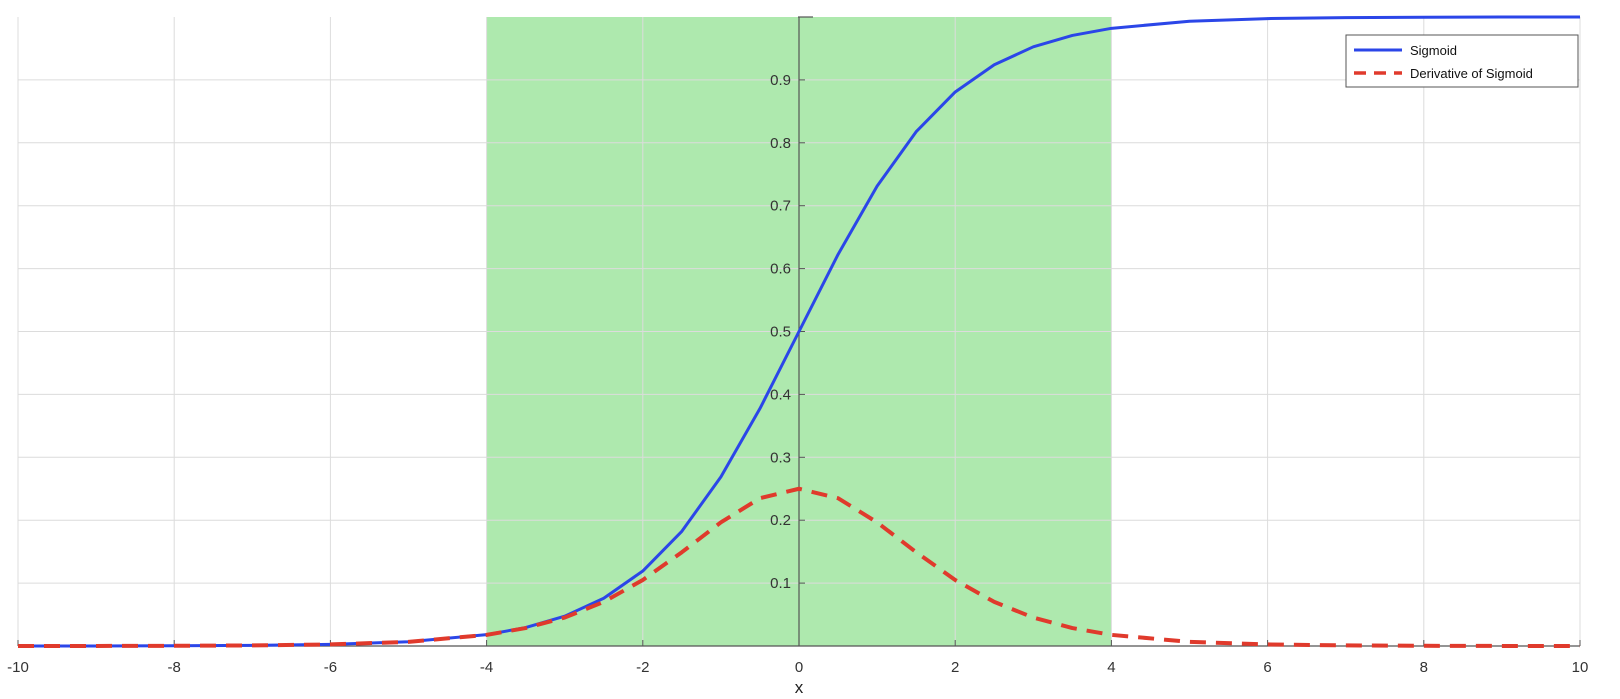  Describe the element at coordinates (1267, 667) in the screenshot. I see `x-tick-label: 6` at that location.